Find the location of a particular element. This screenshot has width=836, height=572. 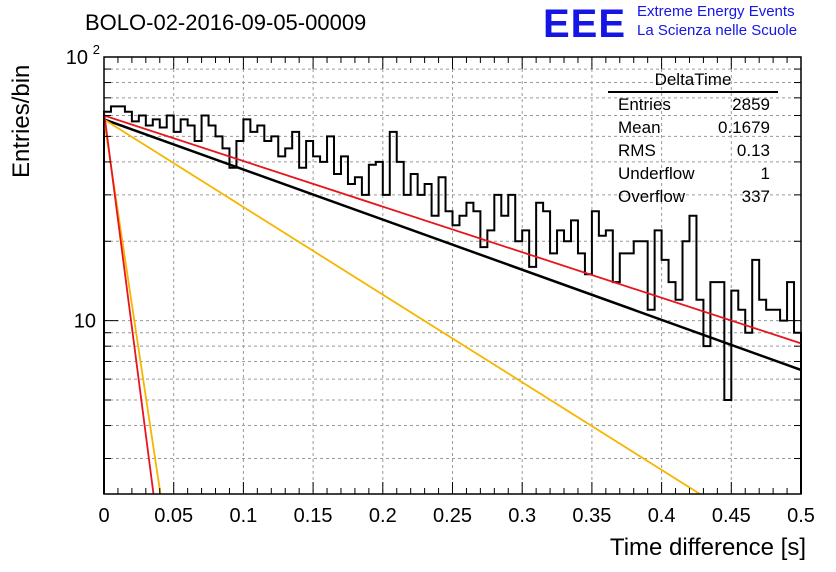

x-tick-label: 0.35 is located at coordinates (591, 516).